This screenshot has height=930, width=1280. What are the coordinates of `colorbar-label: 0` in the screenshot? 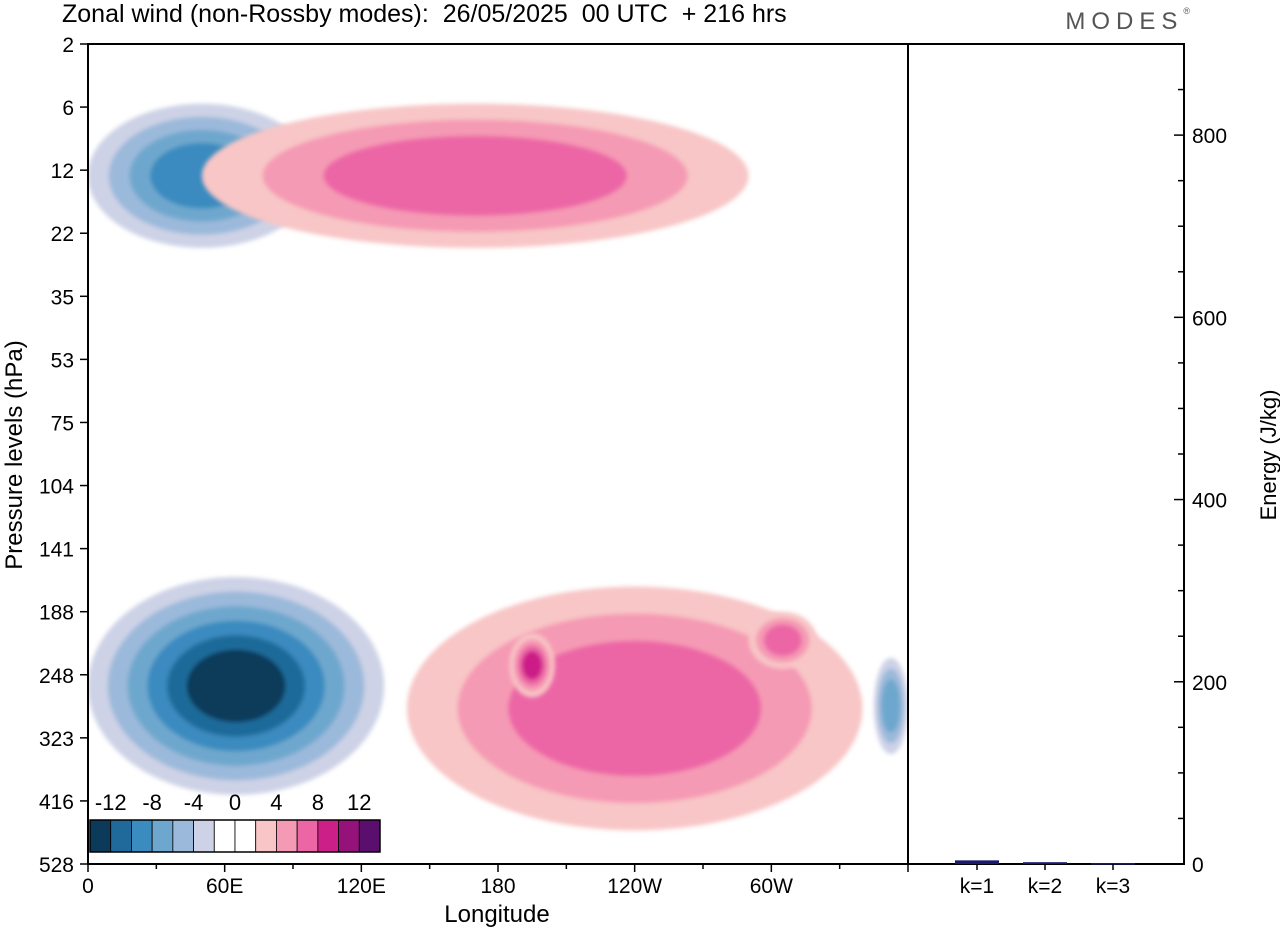 It's located at (235, 802).